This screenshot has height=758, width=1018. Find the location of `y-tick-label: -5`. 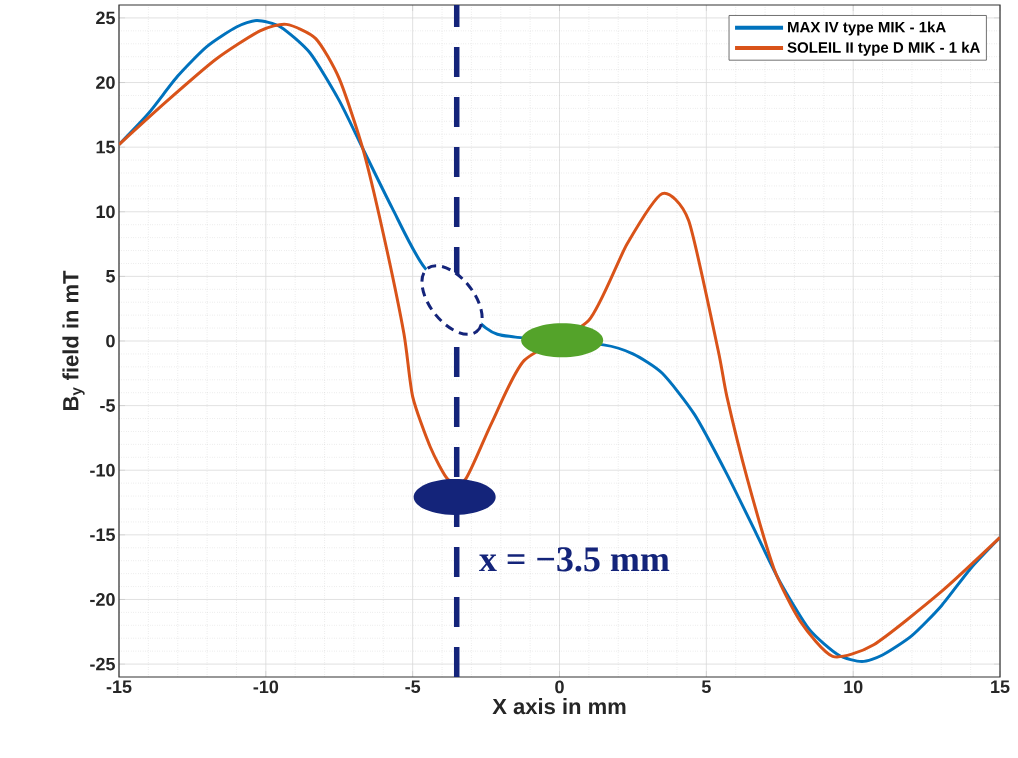

y-tick-label: -5 is located at coordinates (107, 405).